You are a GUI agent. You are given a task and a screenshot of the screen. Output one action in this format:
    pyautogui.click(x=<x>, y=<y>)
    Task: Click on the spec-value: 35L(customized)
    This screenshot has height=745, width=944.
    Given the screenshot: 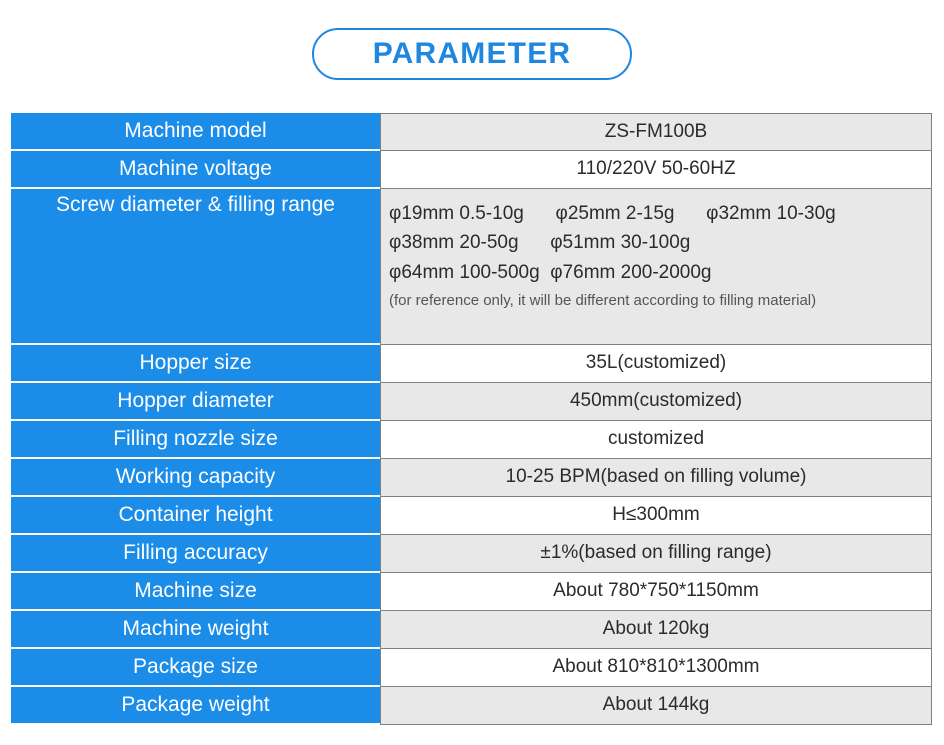 What is the action you would take?
    pyautogui.click(x=656, y=364)
    